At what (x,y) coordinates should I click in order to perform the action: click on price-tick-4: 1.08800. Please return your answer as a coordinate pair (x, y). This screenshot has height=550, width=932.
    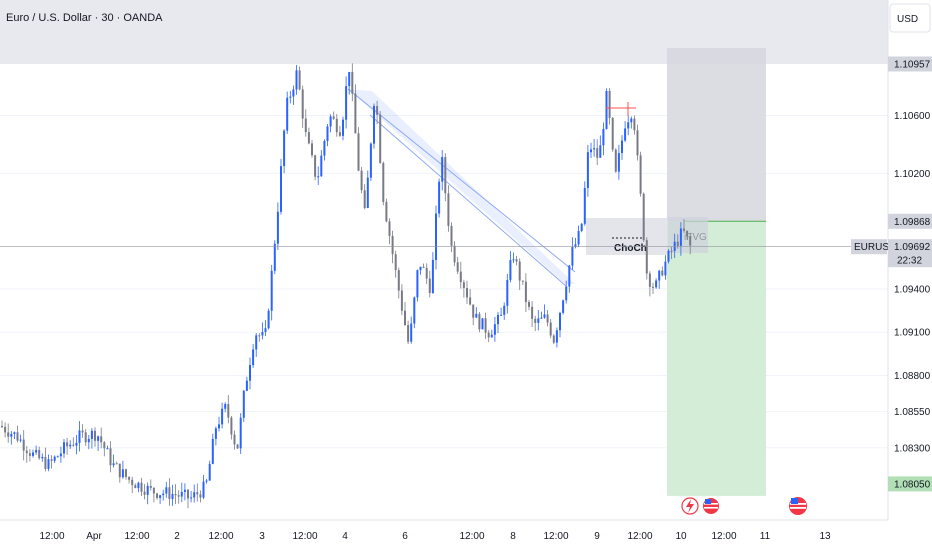
    Looking at the image, I should click on (912, 376).